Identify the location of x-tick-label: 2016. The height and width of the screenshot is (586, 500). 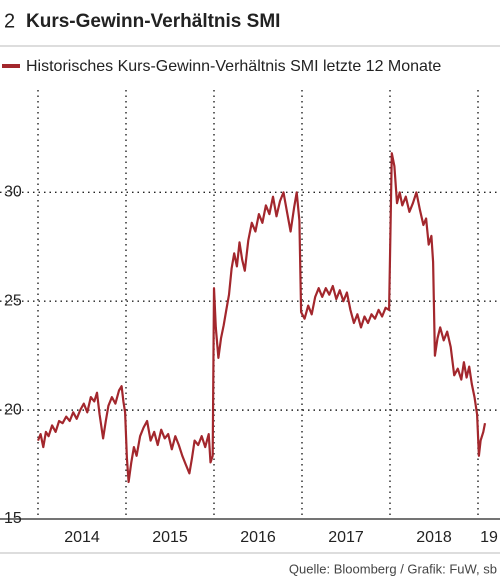
(258, 537).